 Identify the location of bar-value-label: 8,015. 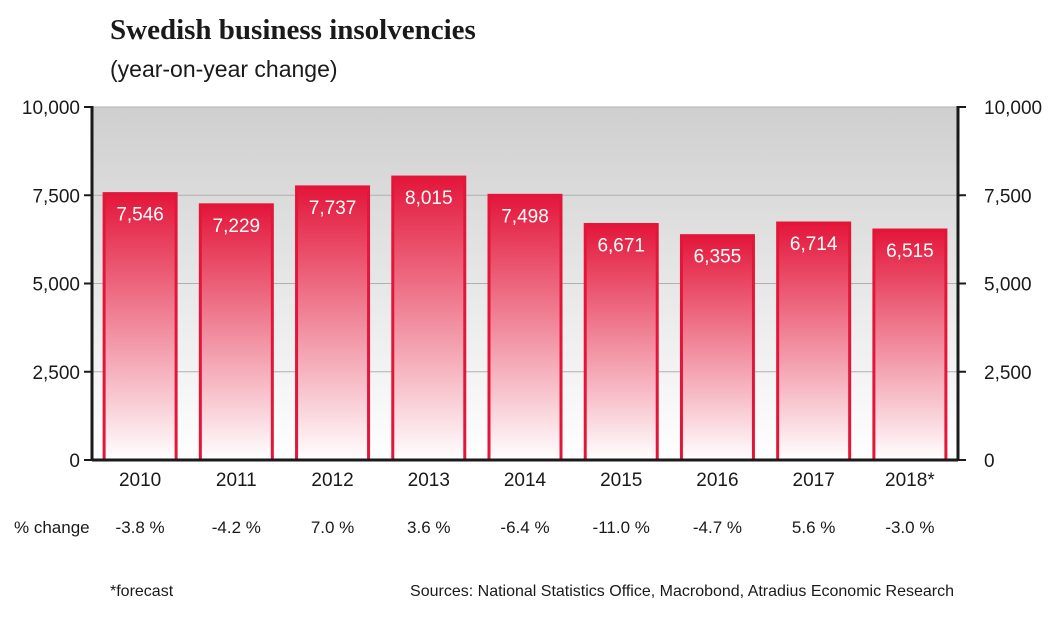
(429, 198).